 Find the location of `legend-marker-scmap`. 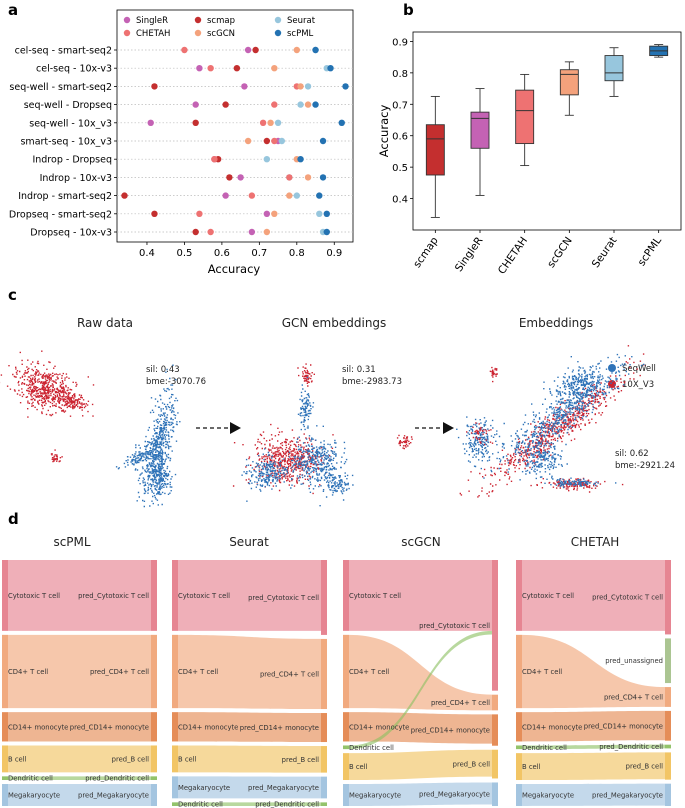

legend-marker-scmap is located at coordinates (198, 20).